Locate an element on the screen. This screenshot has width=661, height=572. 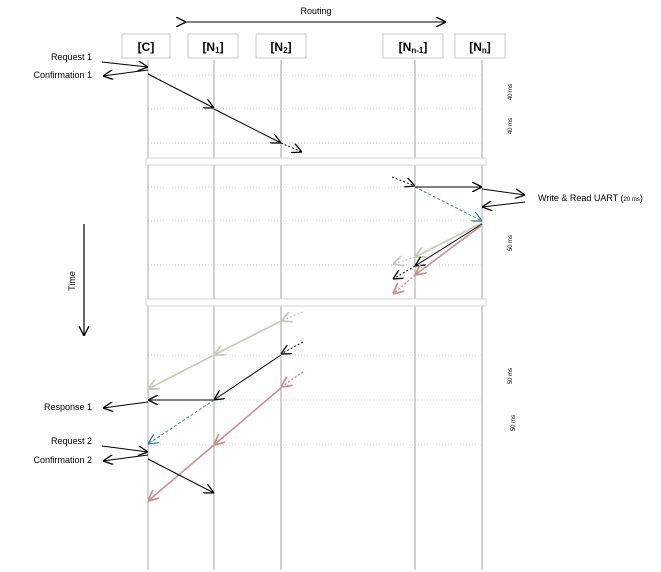
continue-dotted is located at coordinates (291, 147).